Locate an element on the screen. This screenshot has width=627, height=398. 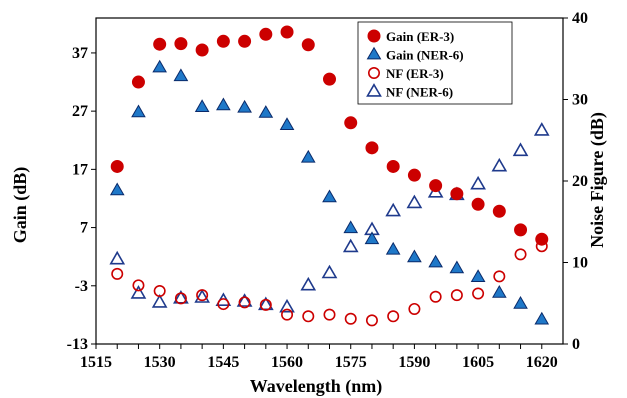
x-tick-label: 1515 is located at coordinates (96, 362).